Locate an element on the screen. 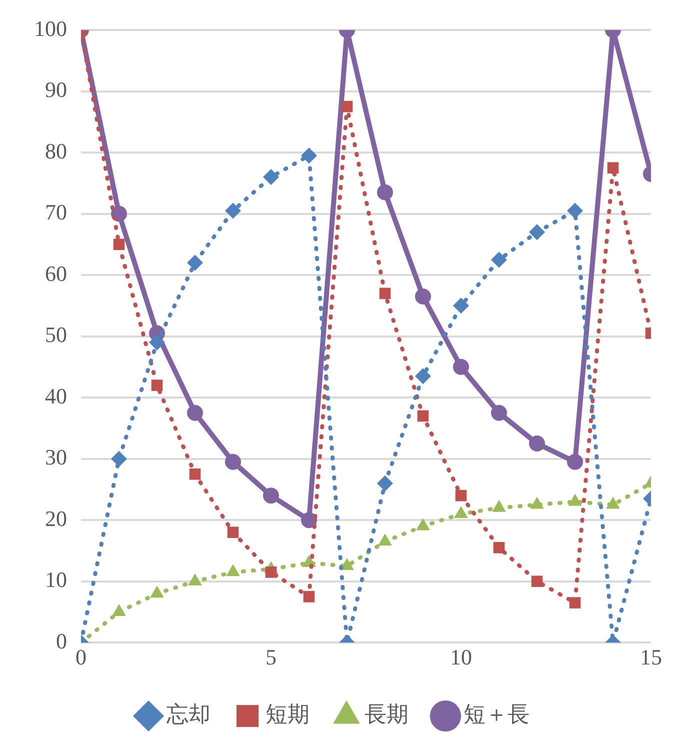 The image size is (681, 747). y-tick-label: 10 is located at coordinates (56, 579).